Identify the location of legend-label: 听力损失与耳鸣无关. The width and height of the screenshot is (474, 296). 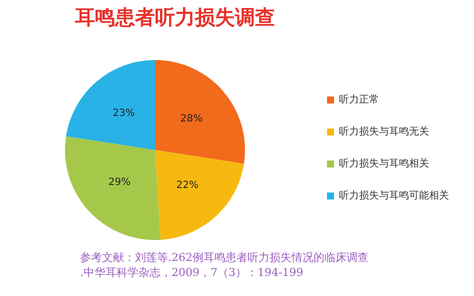
(384, 132).